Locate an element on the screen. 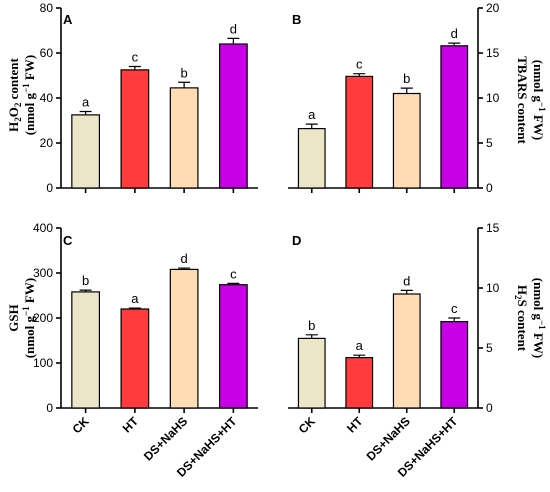 The width and height of the screenshot is (550, 492). panel-d-category-label: HT is located at coordinates (355, 425).